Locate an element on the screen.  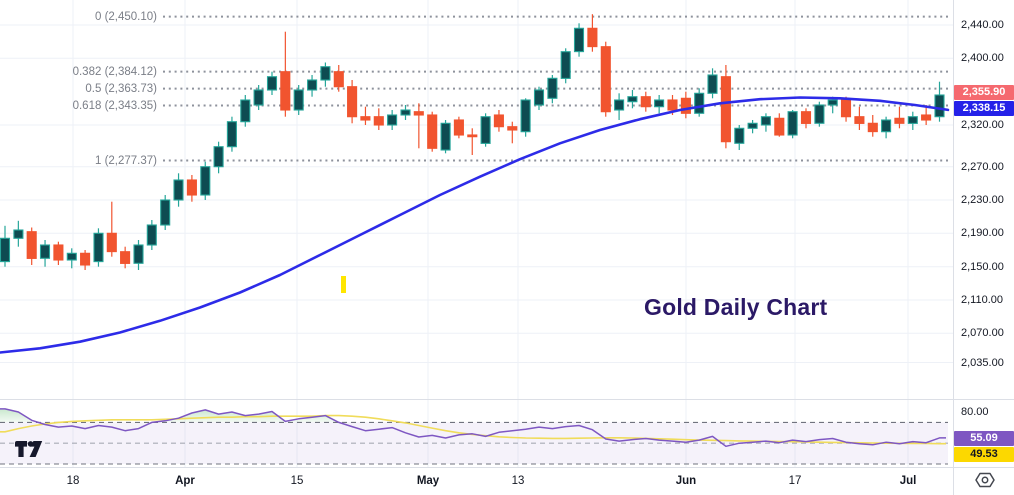
last-price-badge: 2,355.90 is located at coordinates (984, 92).